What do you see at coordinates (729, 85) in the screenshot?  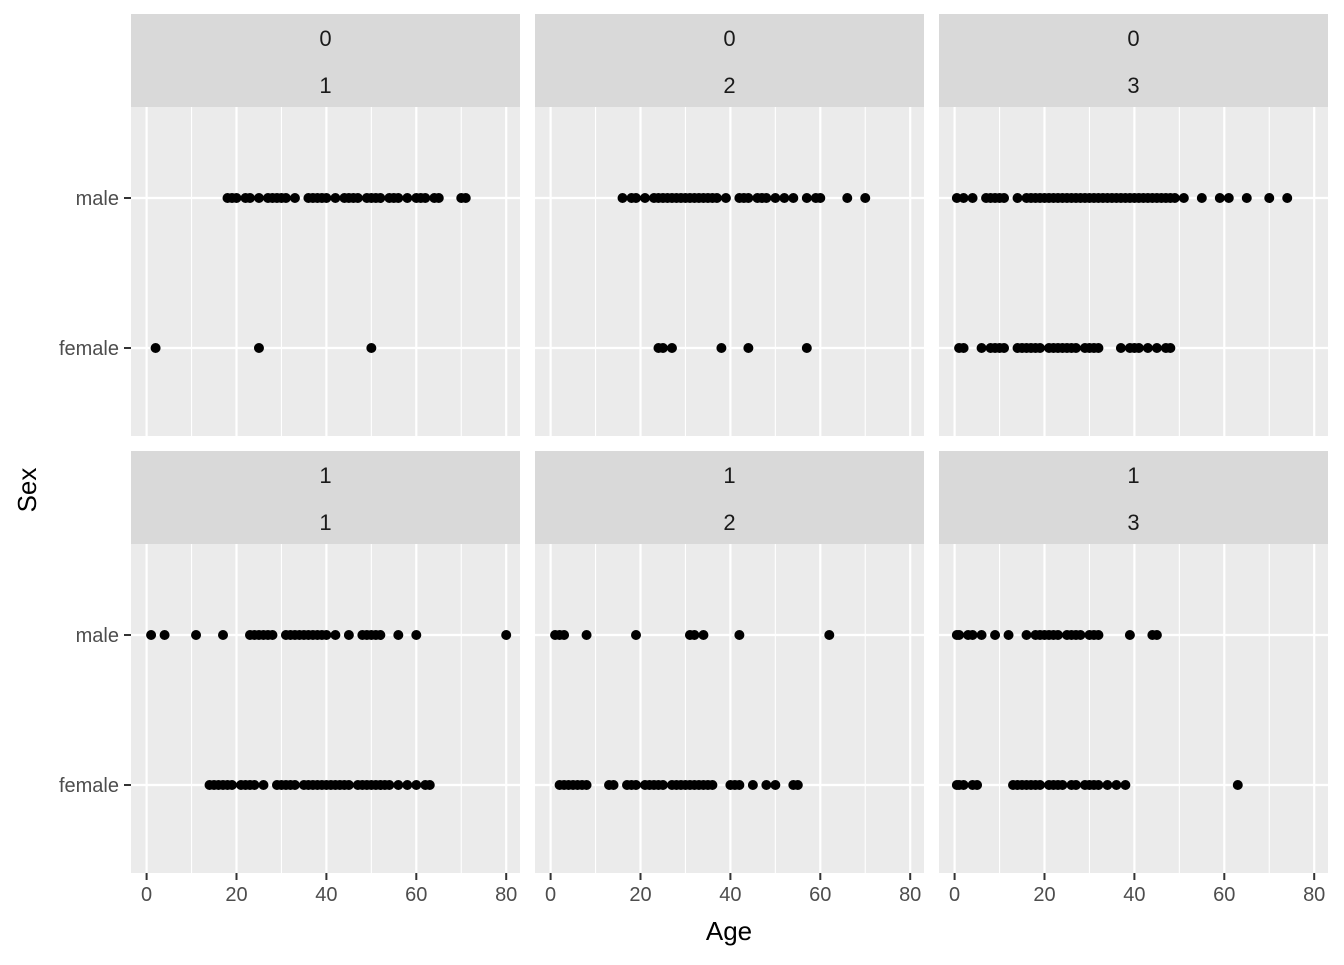 I see `facet-strip-col-label: 2` at bounding box center [729, 85].